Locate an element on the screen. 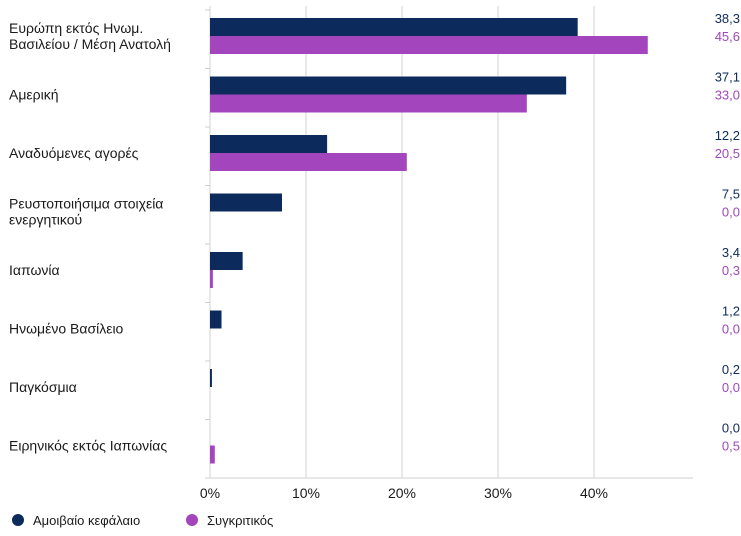  category-separators is located at coordinates (207, 244).